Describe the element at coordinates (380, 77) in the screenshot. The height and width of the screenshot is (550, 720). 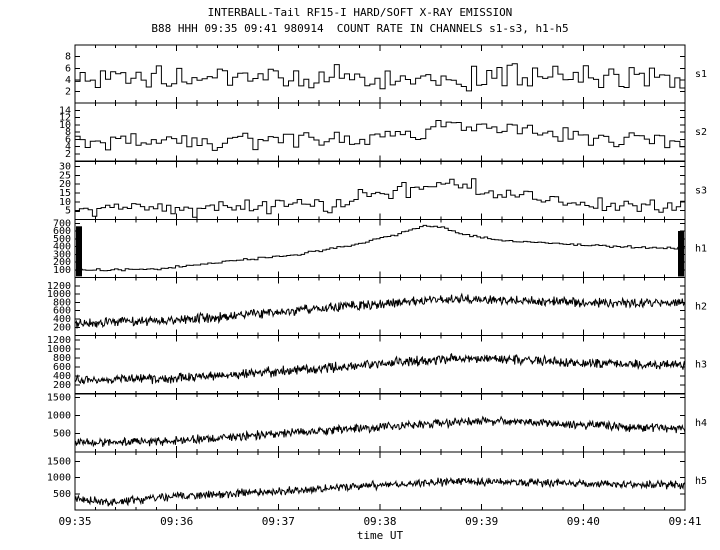
I see `trace-s1` at that location.